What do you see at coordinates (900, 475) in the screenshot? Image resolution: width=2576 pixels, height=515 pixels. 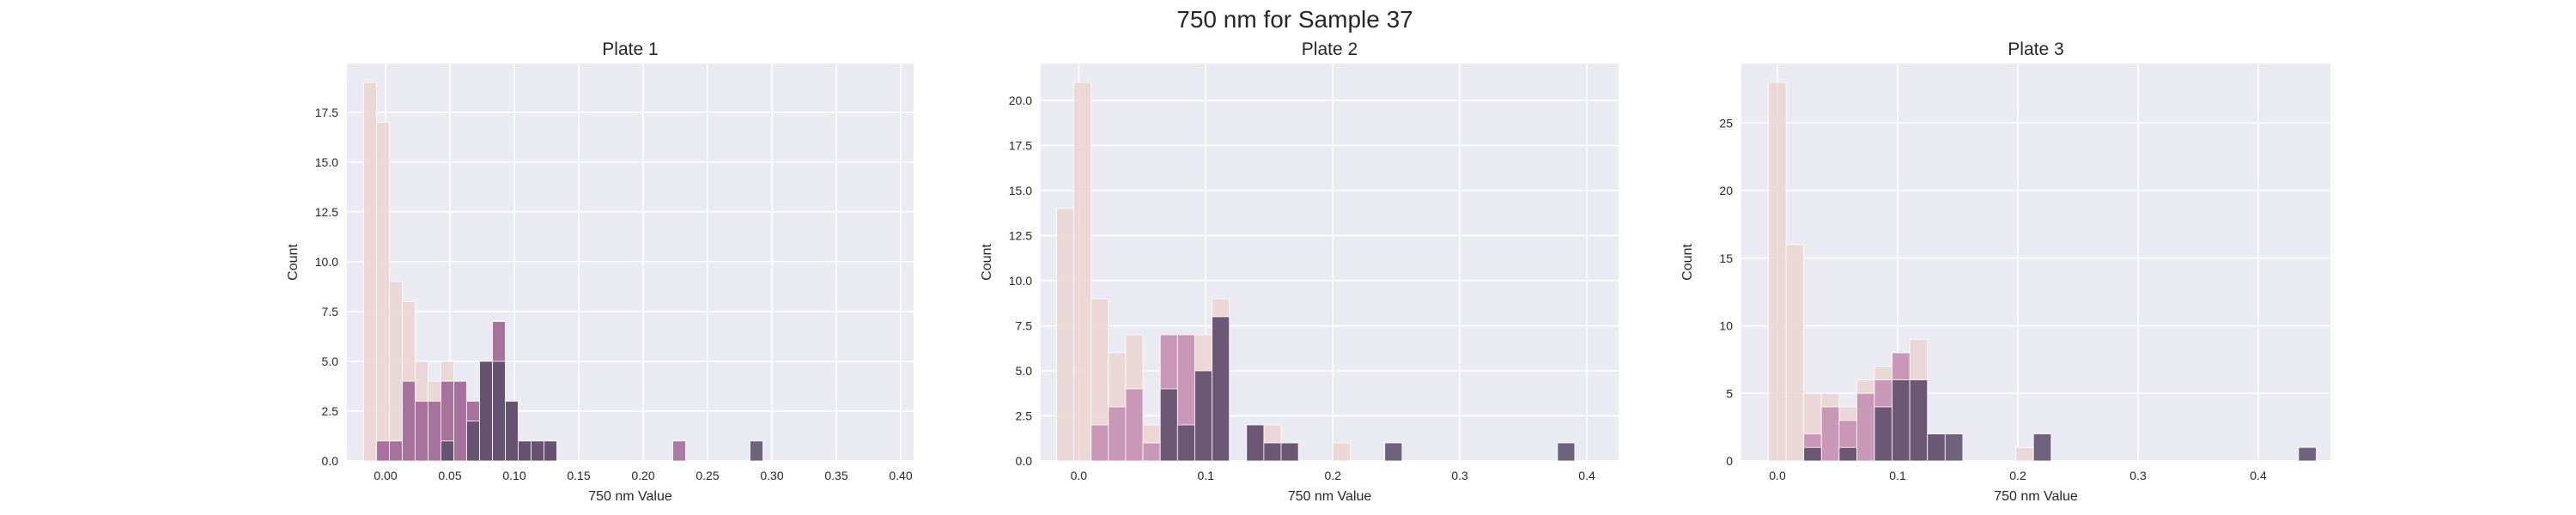 I see `x-tick-label: 0.40` at bounding box center [900, 475].